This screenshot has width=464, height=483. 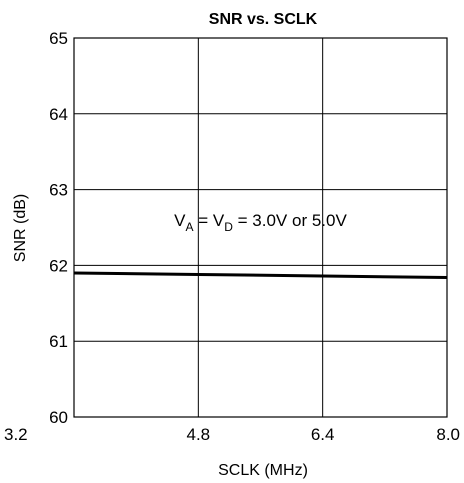 What do you see at coordinates (263, 19) in the screenshot?
I see `chart-title: SNR vs. SCLK` at bounding box center [263, 19].